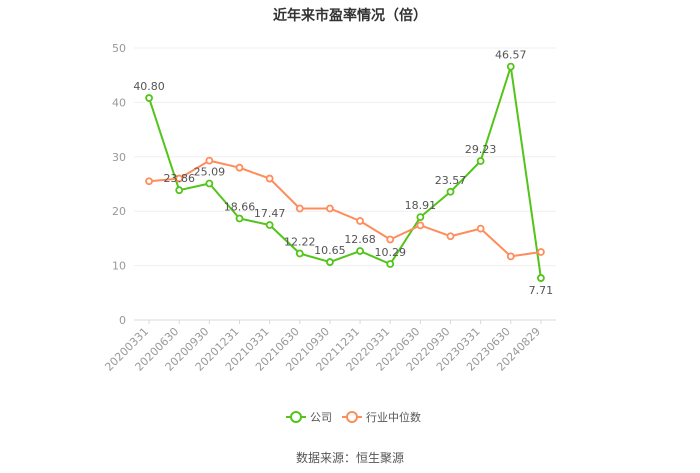 The width and height of the screenshot is (700, 473). Describe the element at coordinates (421, 205) in the screenshot. I see `company-label-9: 18.91` at that location.